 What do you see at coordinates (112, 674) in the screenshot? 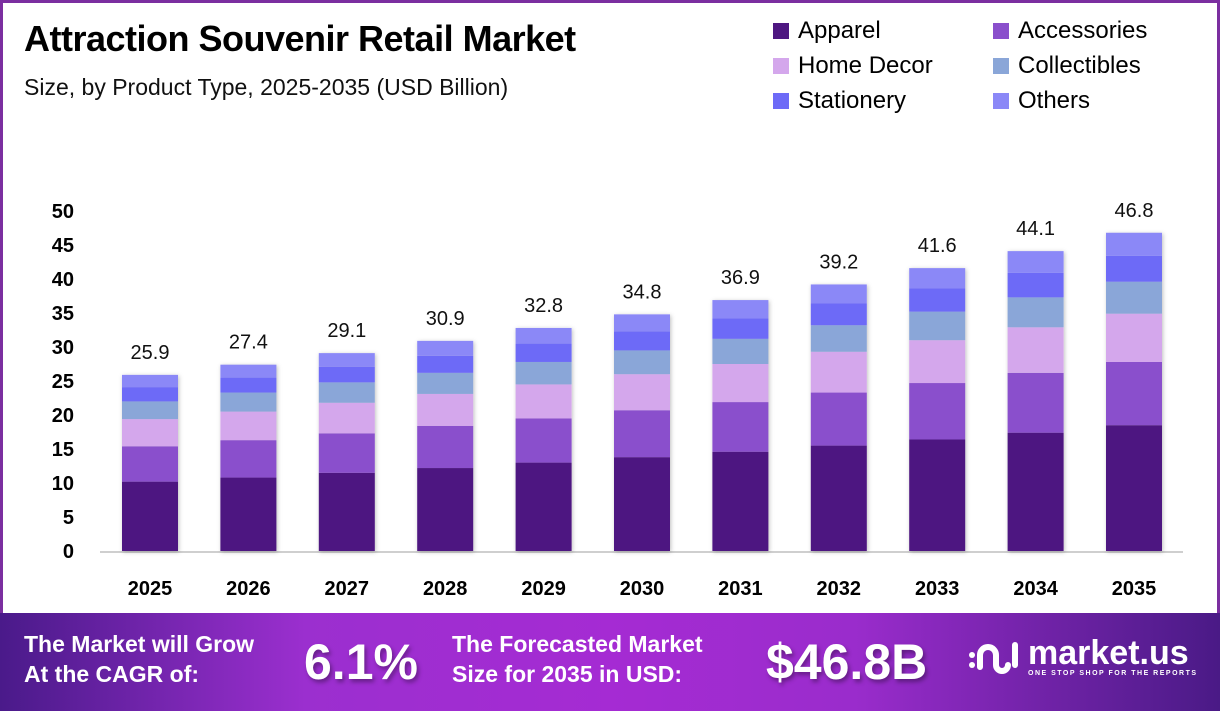
I see `cagr-label-line2: At the CAGR of:` at bounding box center [112, 674].